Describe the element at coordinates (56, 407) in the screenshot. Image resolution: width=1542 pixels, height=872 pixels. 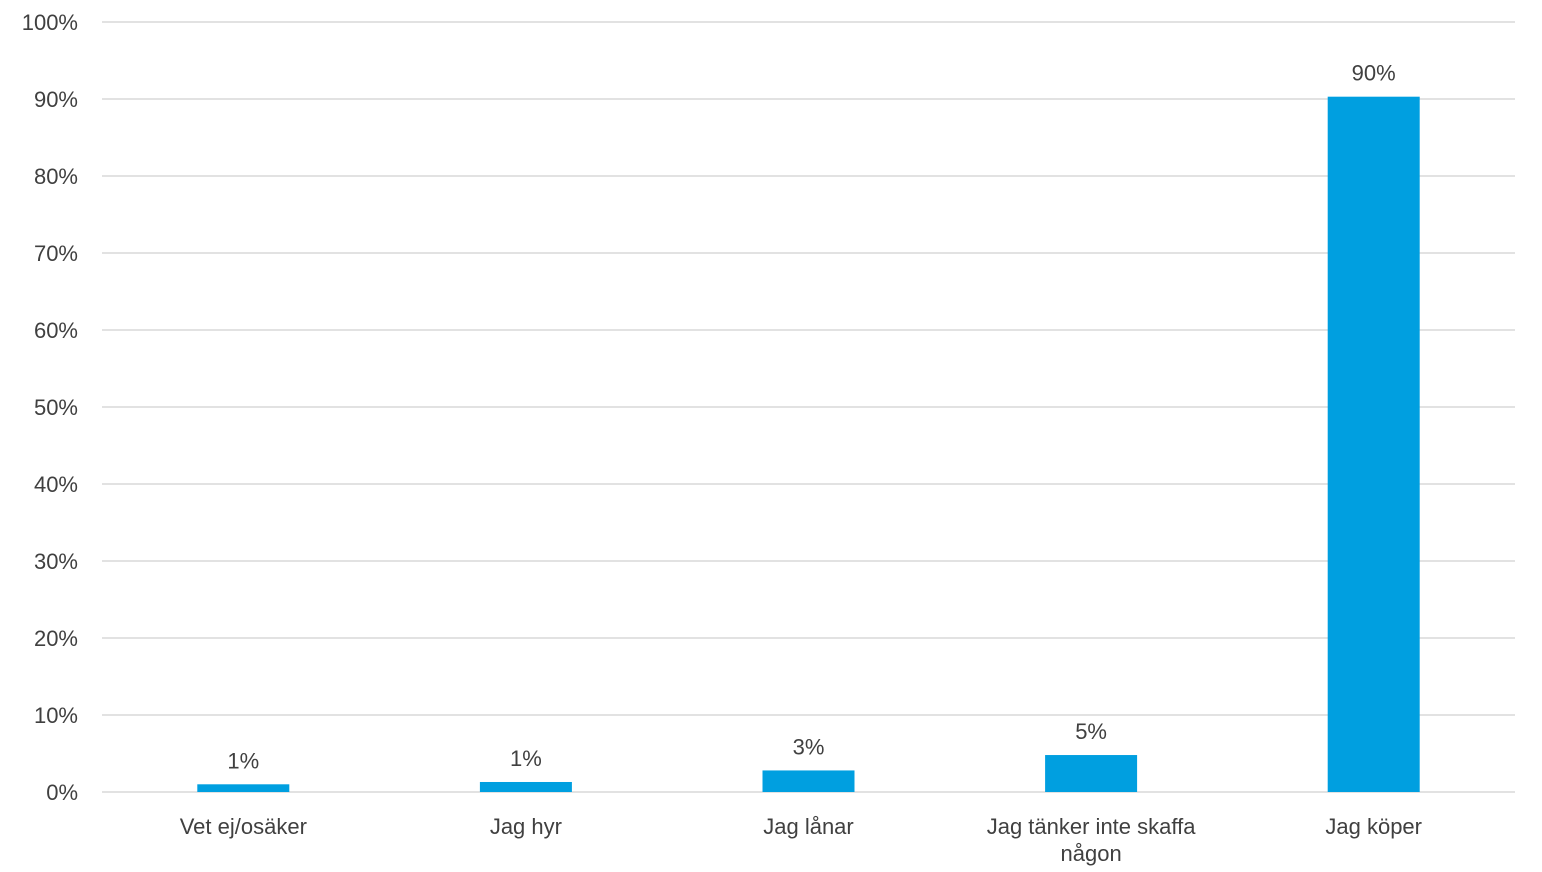
I see `y-tick-label: 50%` at that location.